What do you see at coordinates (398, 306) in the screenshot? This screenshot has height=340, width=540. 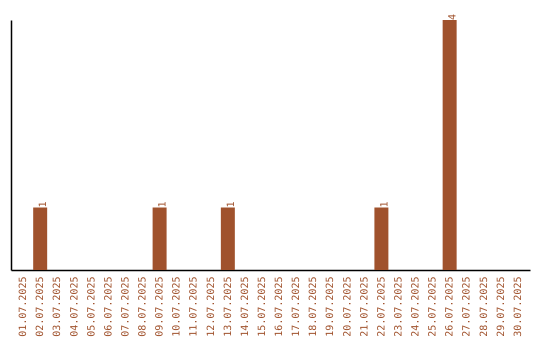 I see `x-tick-label: 23.07.2025` at bounding box center [398, 306].